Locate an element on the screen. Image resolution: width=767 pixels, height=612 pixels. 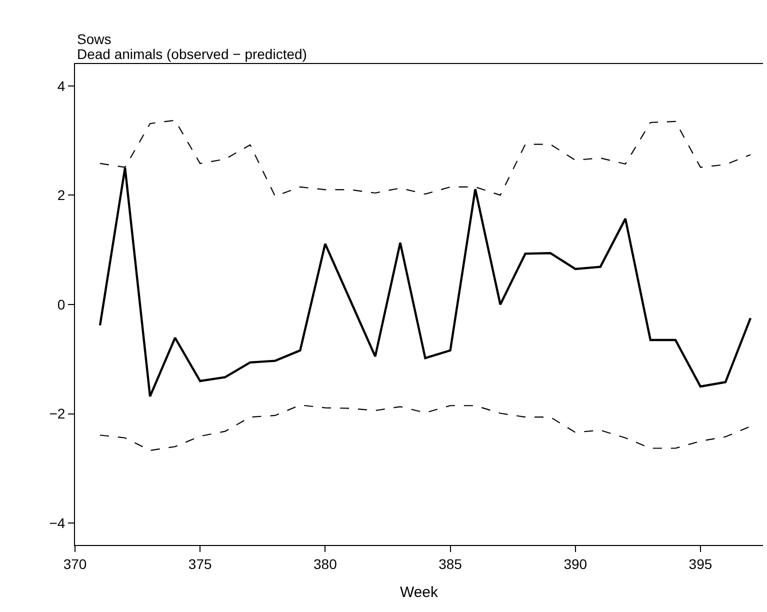
y-tick-label: 4 is located at coordinates (61, 86).